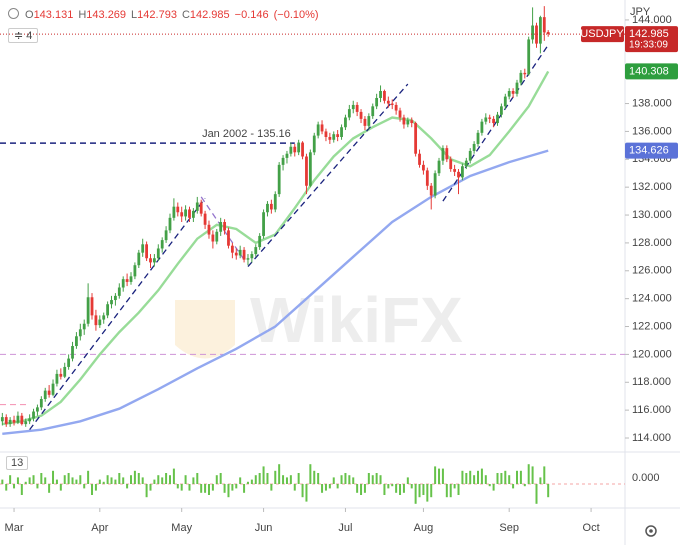  I want to click on oscillator-label: 13, so click(17, 463).